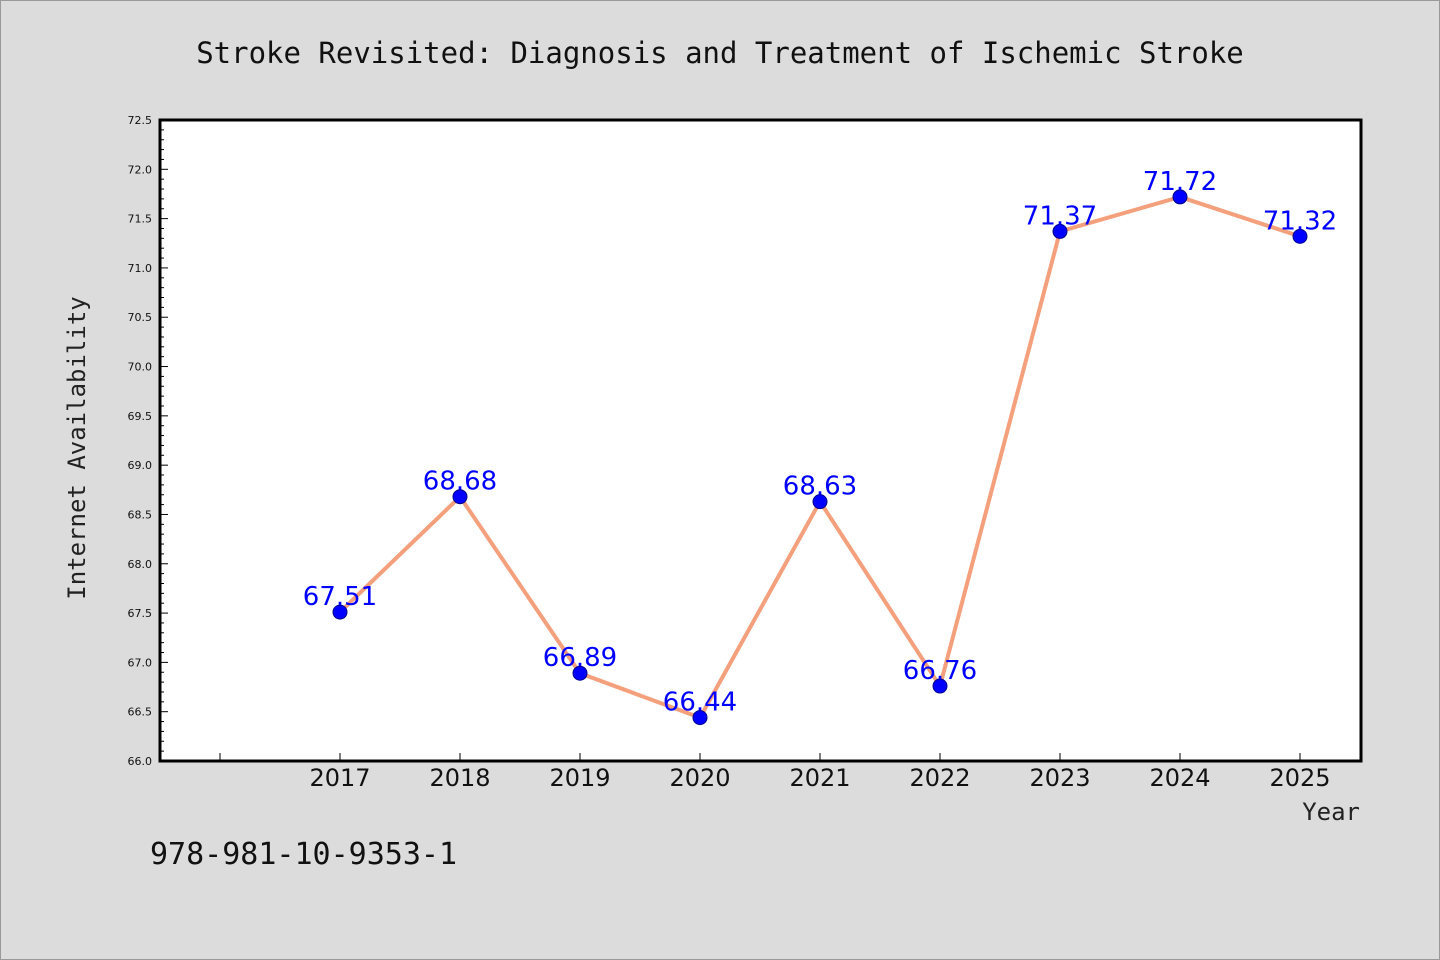  I want to click on data-label: 68.63, so click(820, 487).